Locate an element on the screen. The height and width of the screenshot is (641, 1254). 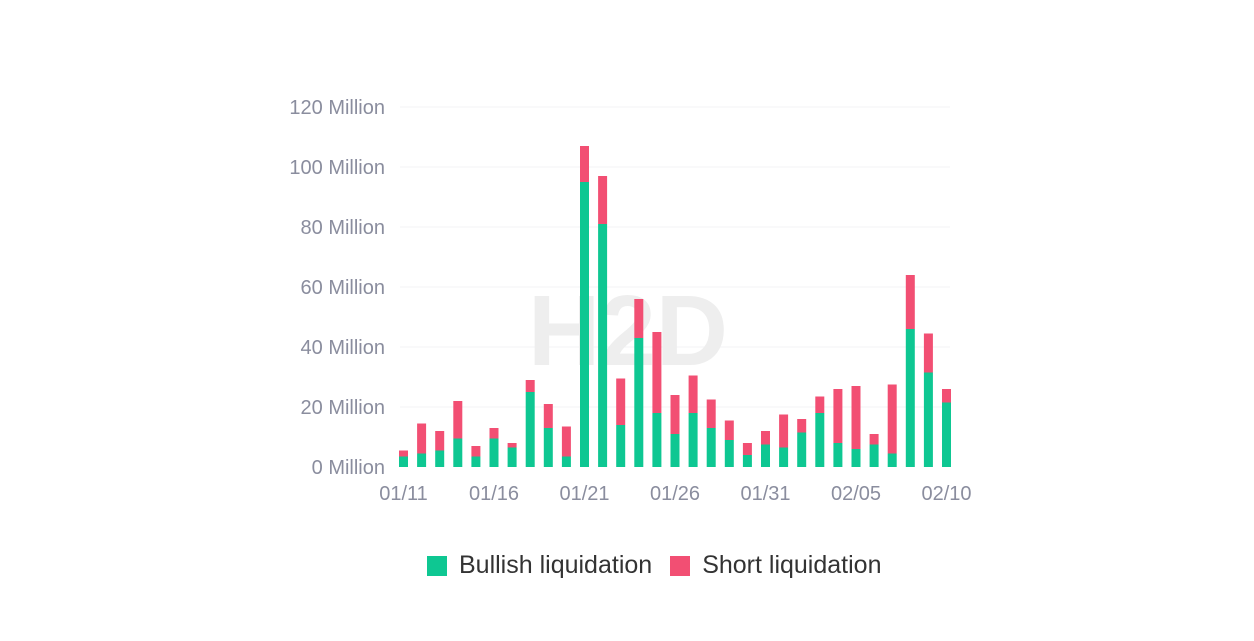
x-tick-label: 01/11 is located at coordinates (403, 494).